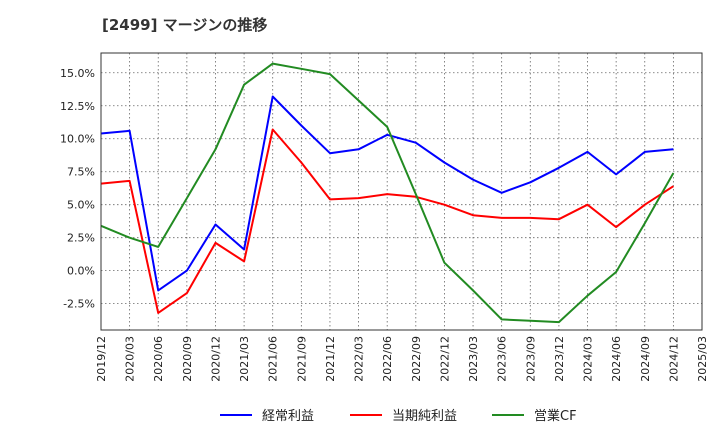 The height and width of the screenshot is (440, 720). I want to click on x-tick-label: 2023/09, so click(530, 359).